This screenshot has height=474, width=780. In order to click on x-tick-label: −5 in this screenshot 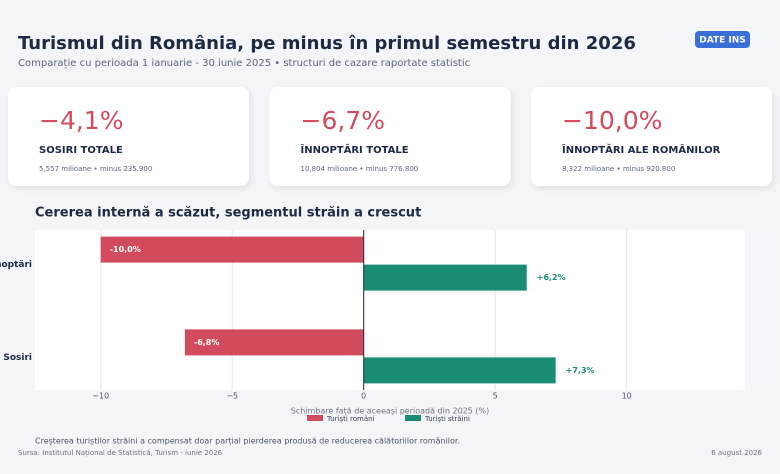, I will do `click(232, 396)`.